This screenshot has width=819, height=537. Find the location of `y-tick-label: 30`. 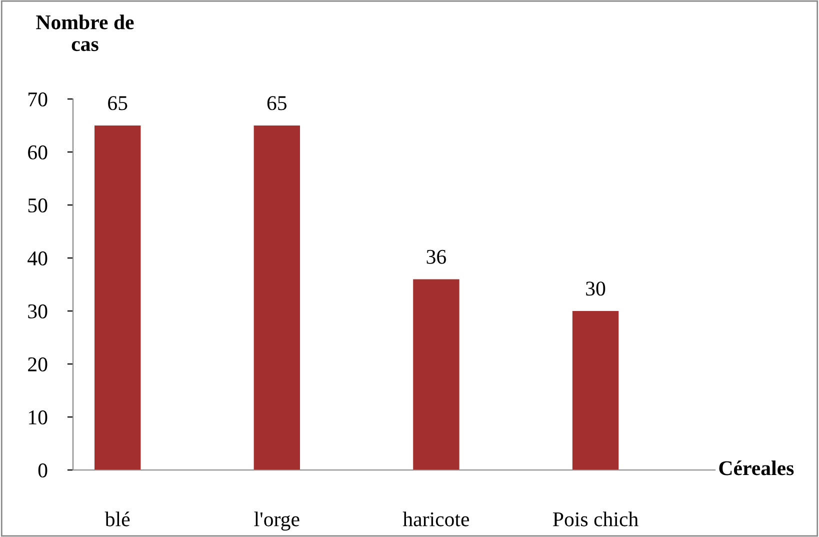

y-tick-label: 30 is located at coordinates (38, 311).